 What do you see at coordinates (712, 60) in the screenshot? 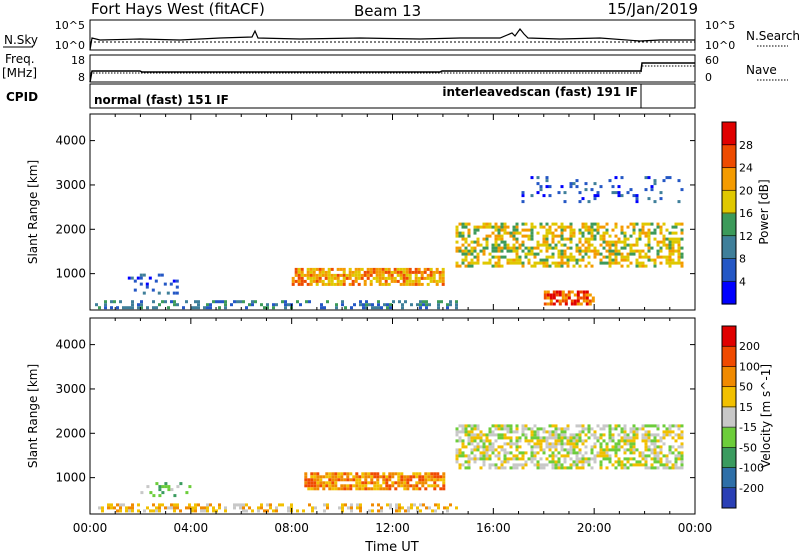
I see `nave-tick-top: 60` at bounding box center [712, 60].